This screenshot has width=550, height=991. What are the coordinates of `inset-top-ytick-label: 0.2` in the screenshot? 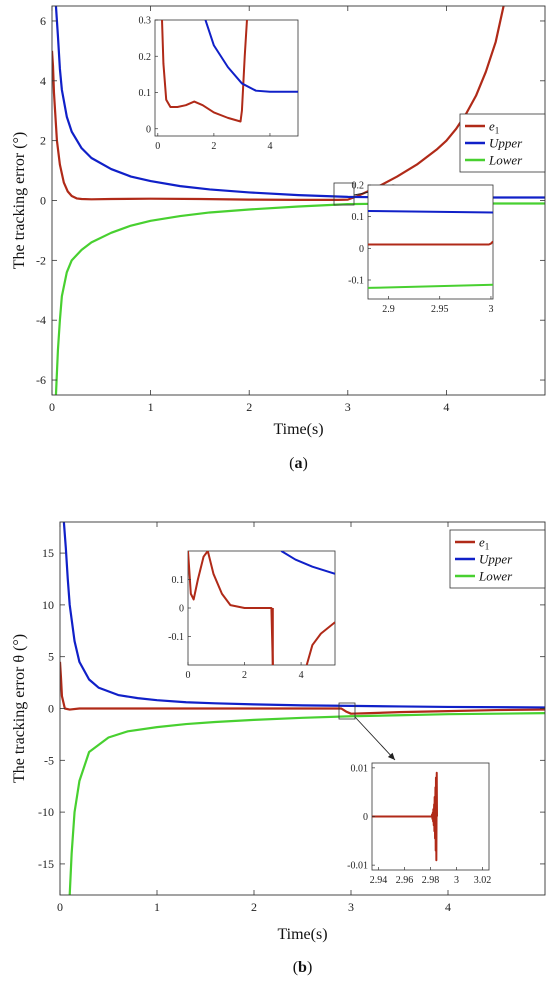 It's located at (145, 57).